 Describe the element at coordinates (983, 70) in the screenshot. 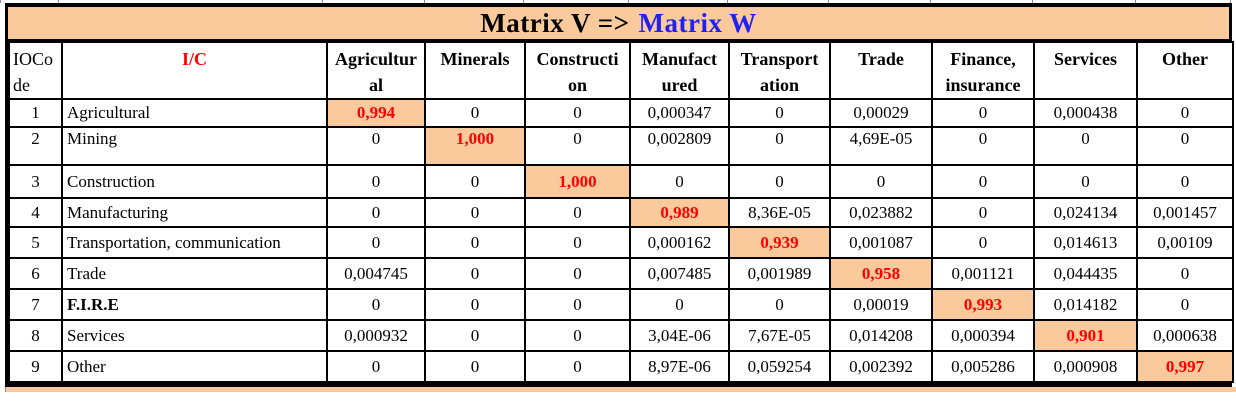

I see `column-header-finance-insurance: Finance, insurance` at that location.